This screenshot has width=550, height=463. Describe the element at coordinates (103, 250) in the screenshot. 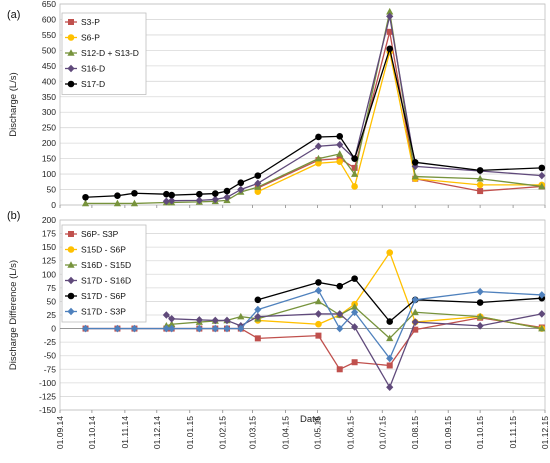

I see `legend-entry: S15D - S6P` at that location.